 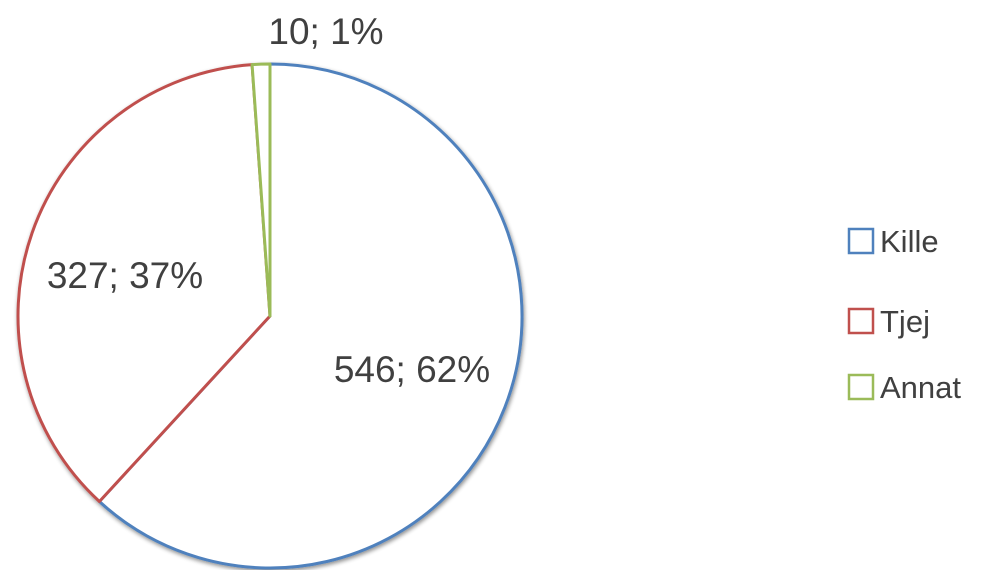 I want to click on legend-label-kille: Kille, so click(x=909, y=241).